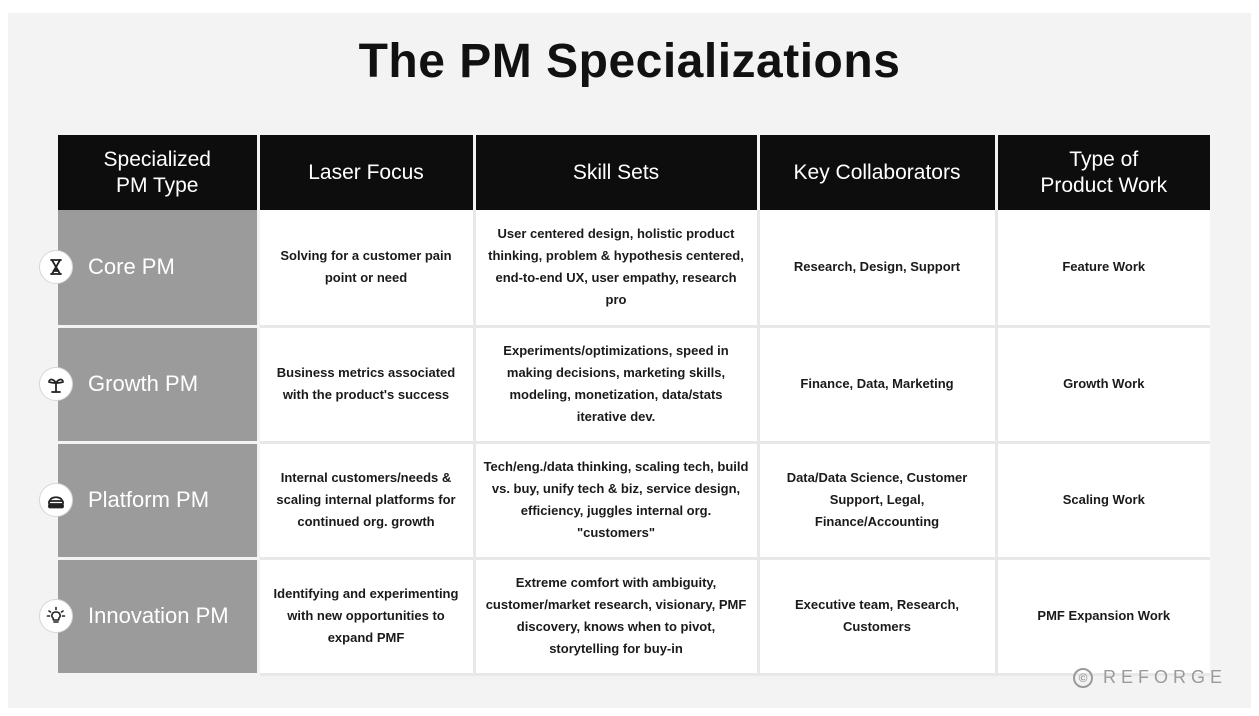 Image resolution: width=1259 pixels, height=716 pixels. Describe the element at coordinates (1103, 617) in the screenshot. I see `product-work-cell: PMF Expansion Work` at that location.